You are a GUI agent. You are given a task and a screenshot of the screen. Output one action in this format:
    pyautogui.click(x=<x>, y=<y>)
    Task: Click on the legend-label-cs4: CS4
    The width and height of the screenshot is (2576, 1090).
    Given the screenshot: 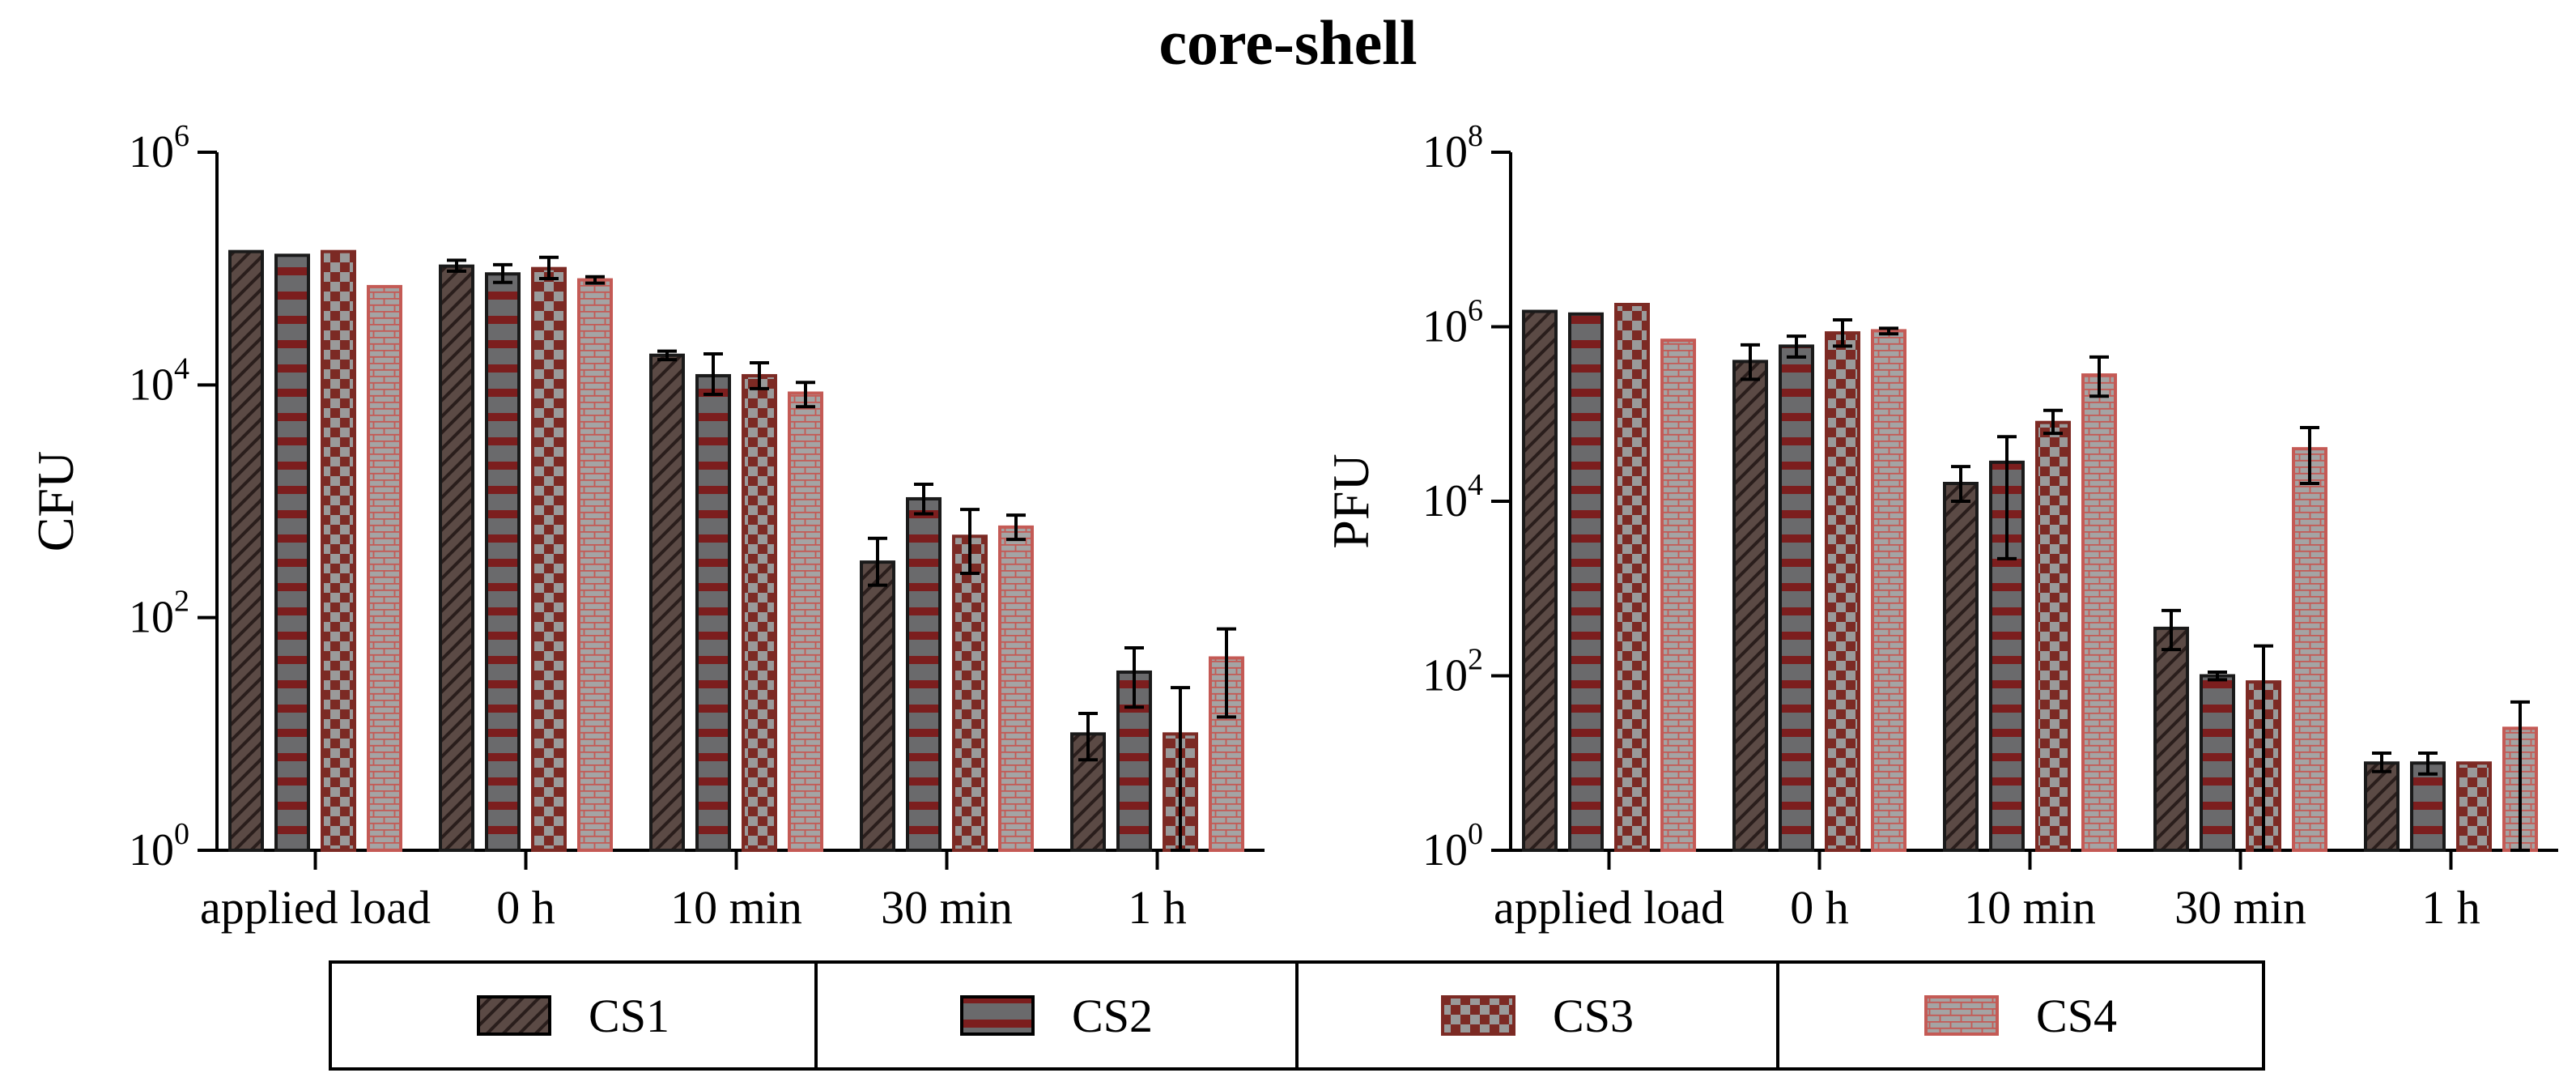 What is the action you would take?
    pyautogui.click(x=2076, y=1015)
    